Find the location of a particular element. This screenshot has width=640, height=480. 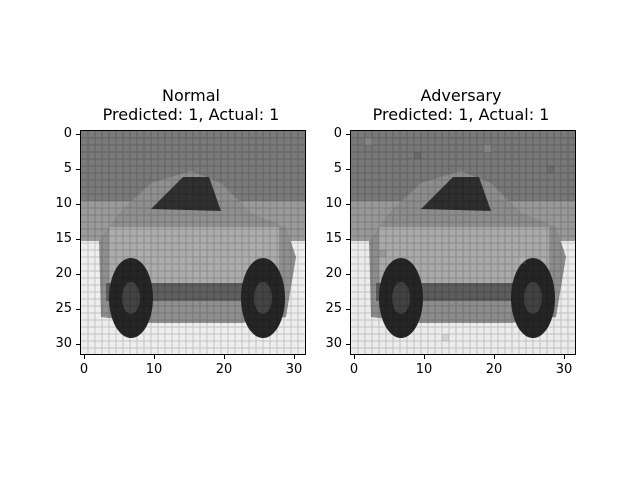

panel-title: Adversary is located at coordinates (461, 95).